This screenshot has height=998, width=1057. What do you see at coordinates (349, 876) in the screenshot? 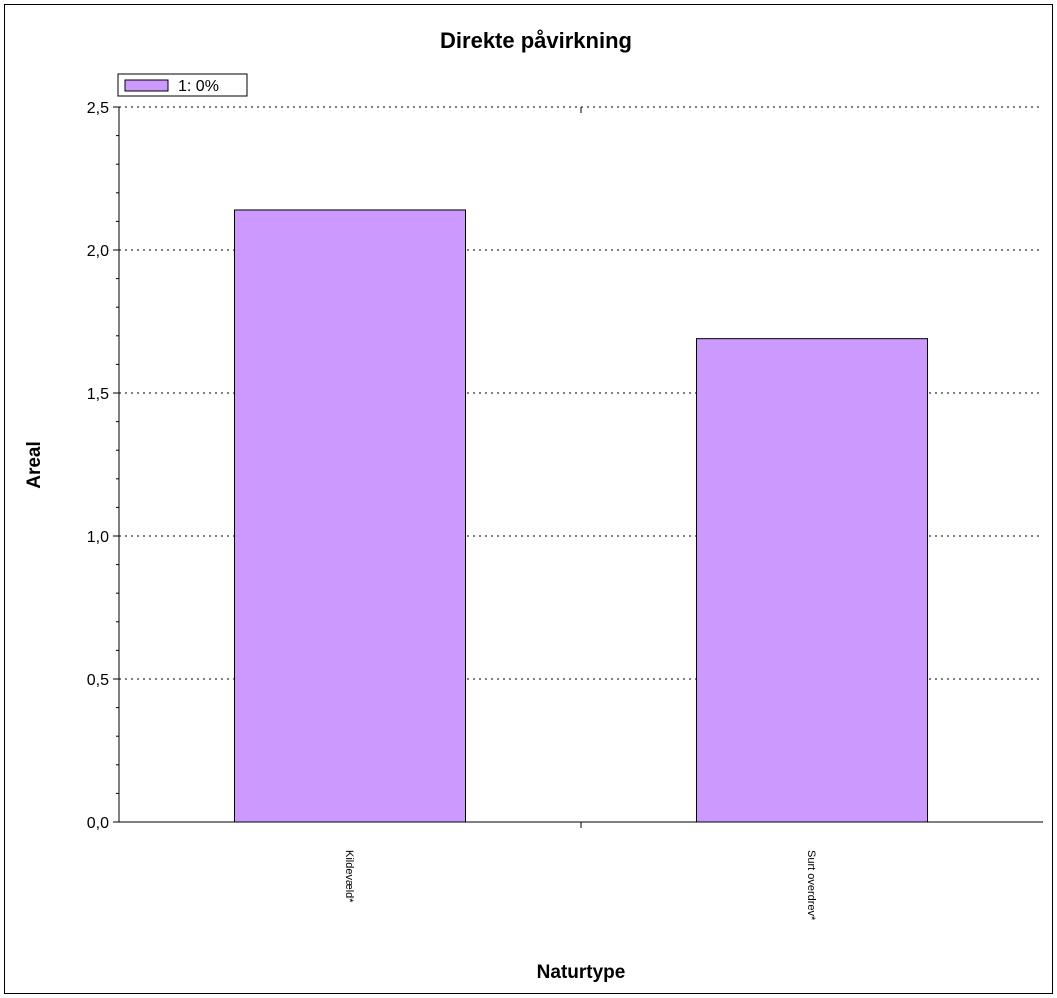
I see `x-category-label: Kildevæld*` at bounding box center [349, 876].